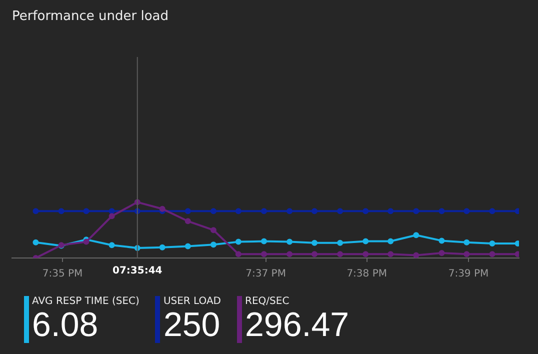 The image size is (538, 354). I want to click on text: 296.47, so click(297, 325).